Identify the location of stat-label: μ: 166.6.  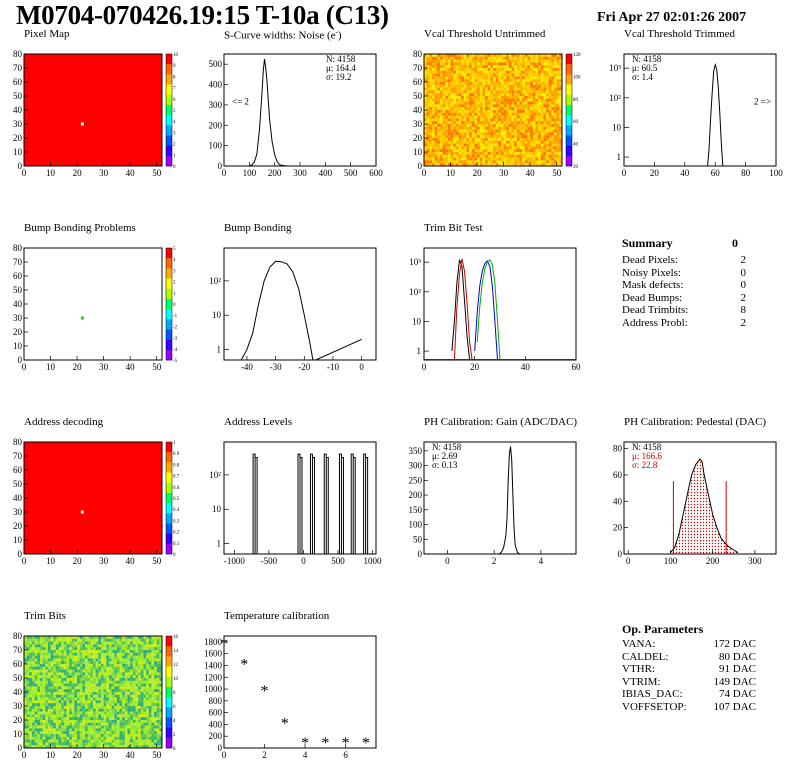
(647, 456).